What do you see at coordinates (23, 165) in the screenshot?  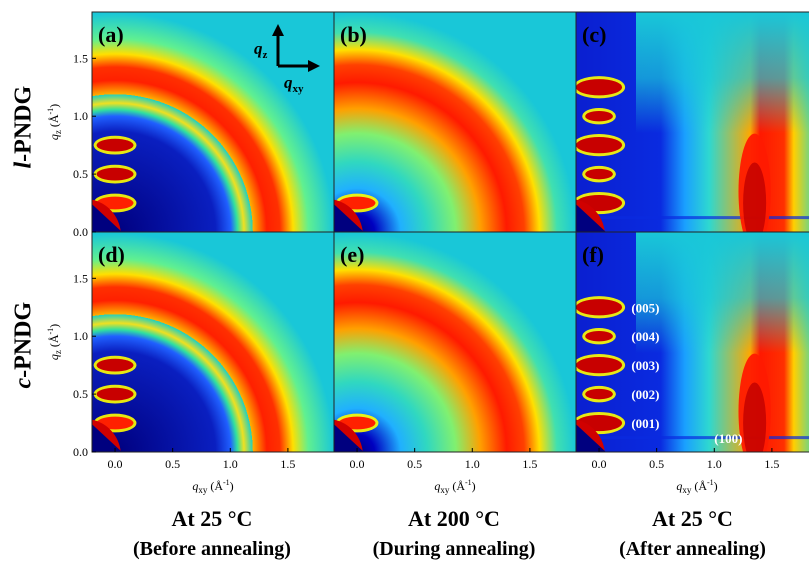 I see `row-label-prefix: l` at bounding box center [23, 165].